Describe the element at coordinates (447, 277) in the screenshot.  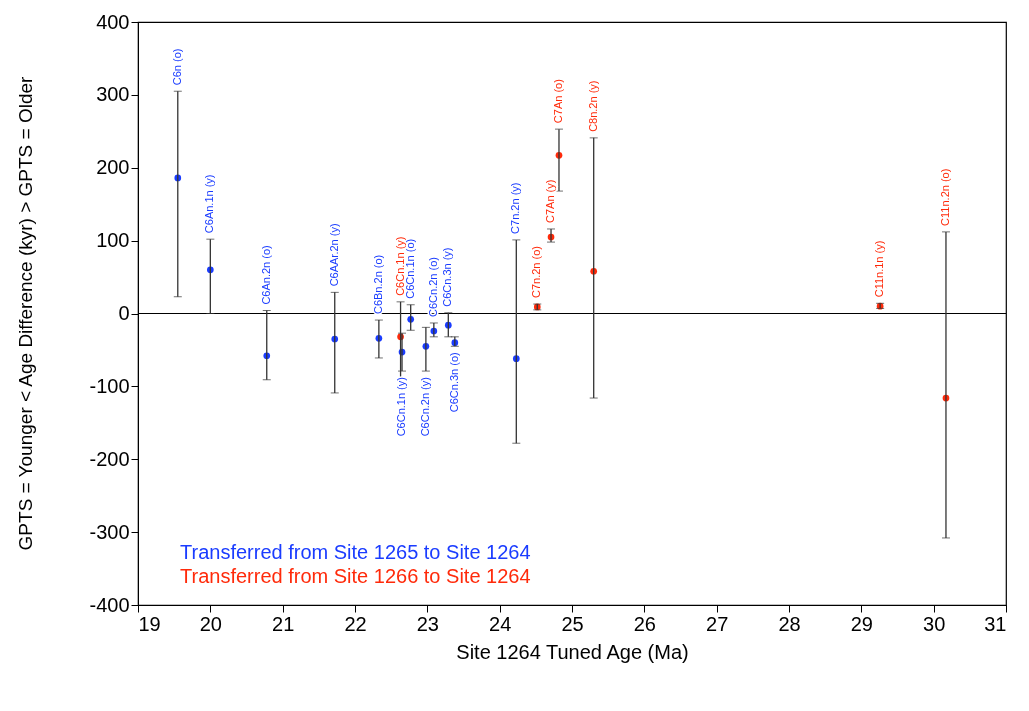
I see `annotation: C6Cn.3n (y)` at that location.